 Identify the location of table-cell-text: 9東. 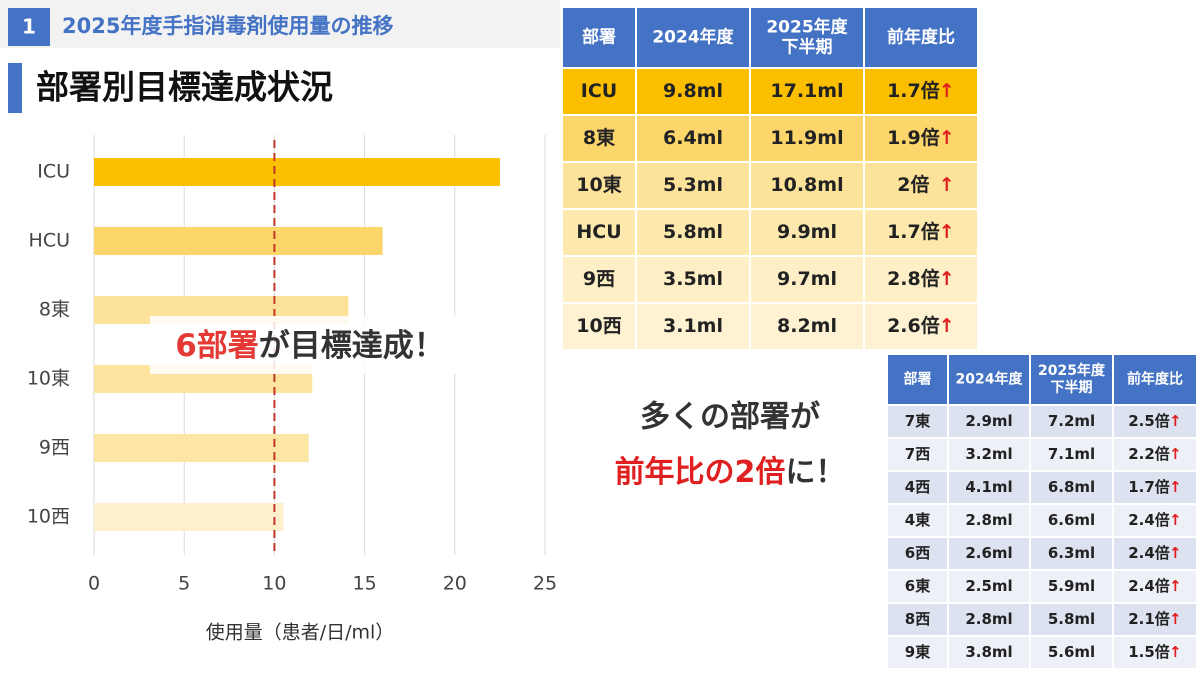
(917, 652).